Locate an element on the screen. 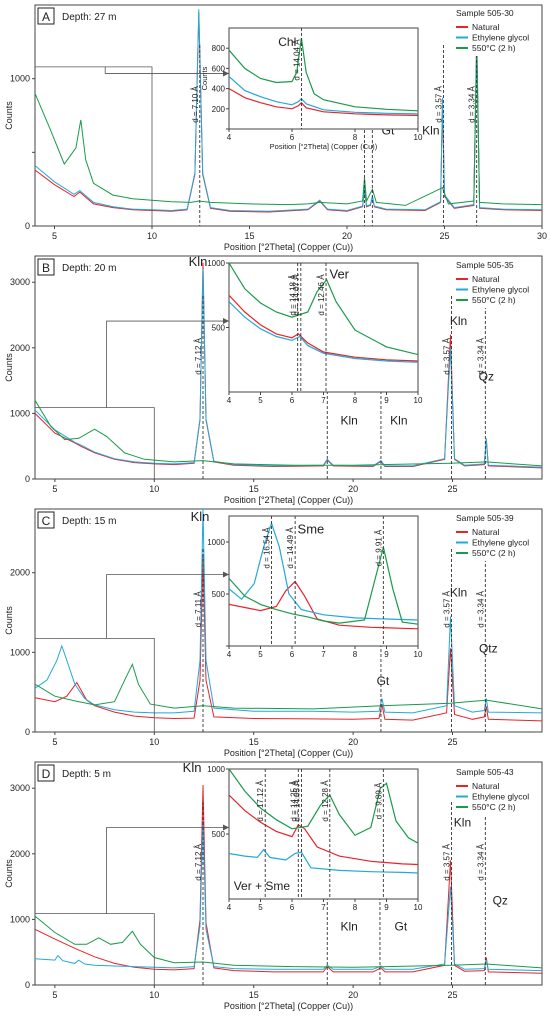 The image size is (550, 1016). x-axis-title: Position [°2Theta] (Copper (Cu)) is located at coordinates (288, 1006).